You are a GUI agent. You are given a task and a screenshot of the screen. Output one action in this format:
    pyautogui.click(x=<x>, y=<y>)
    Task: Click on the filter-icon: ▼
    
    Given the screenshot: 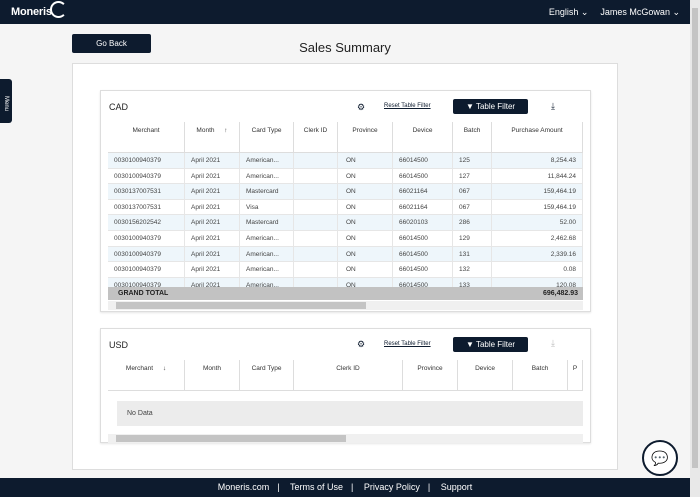 What is the action you would take?
    pyautogui.click(x=470, y=344)
    